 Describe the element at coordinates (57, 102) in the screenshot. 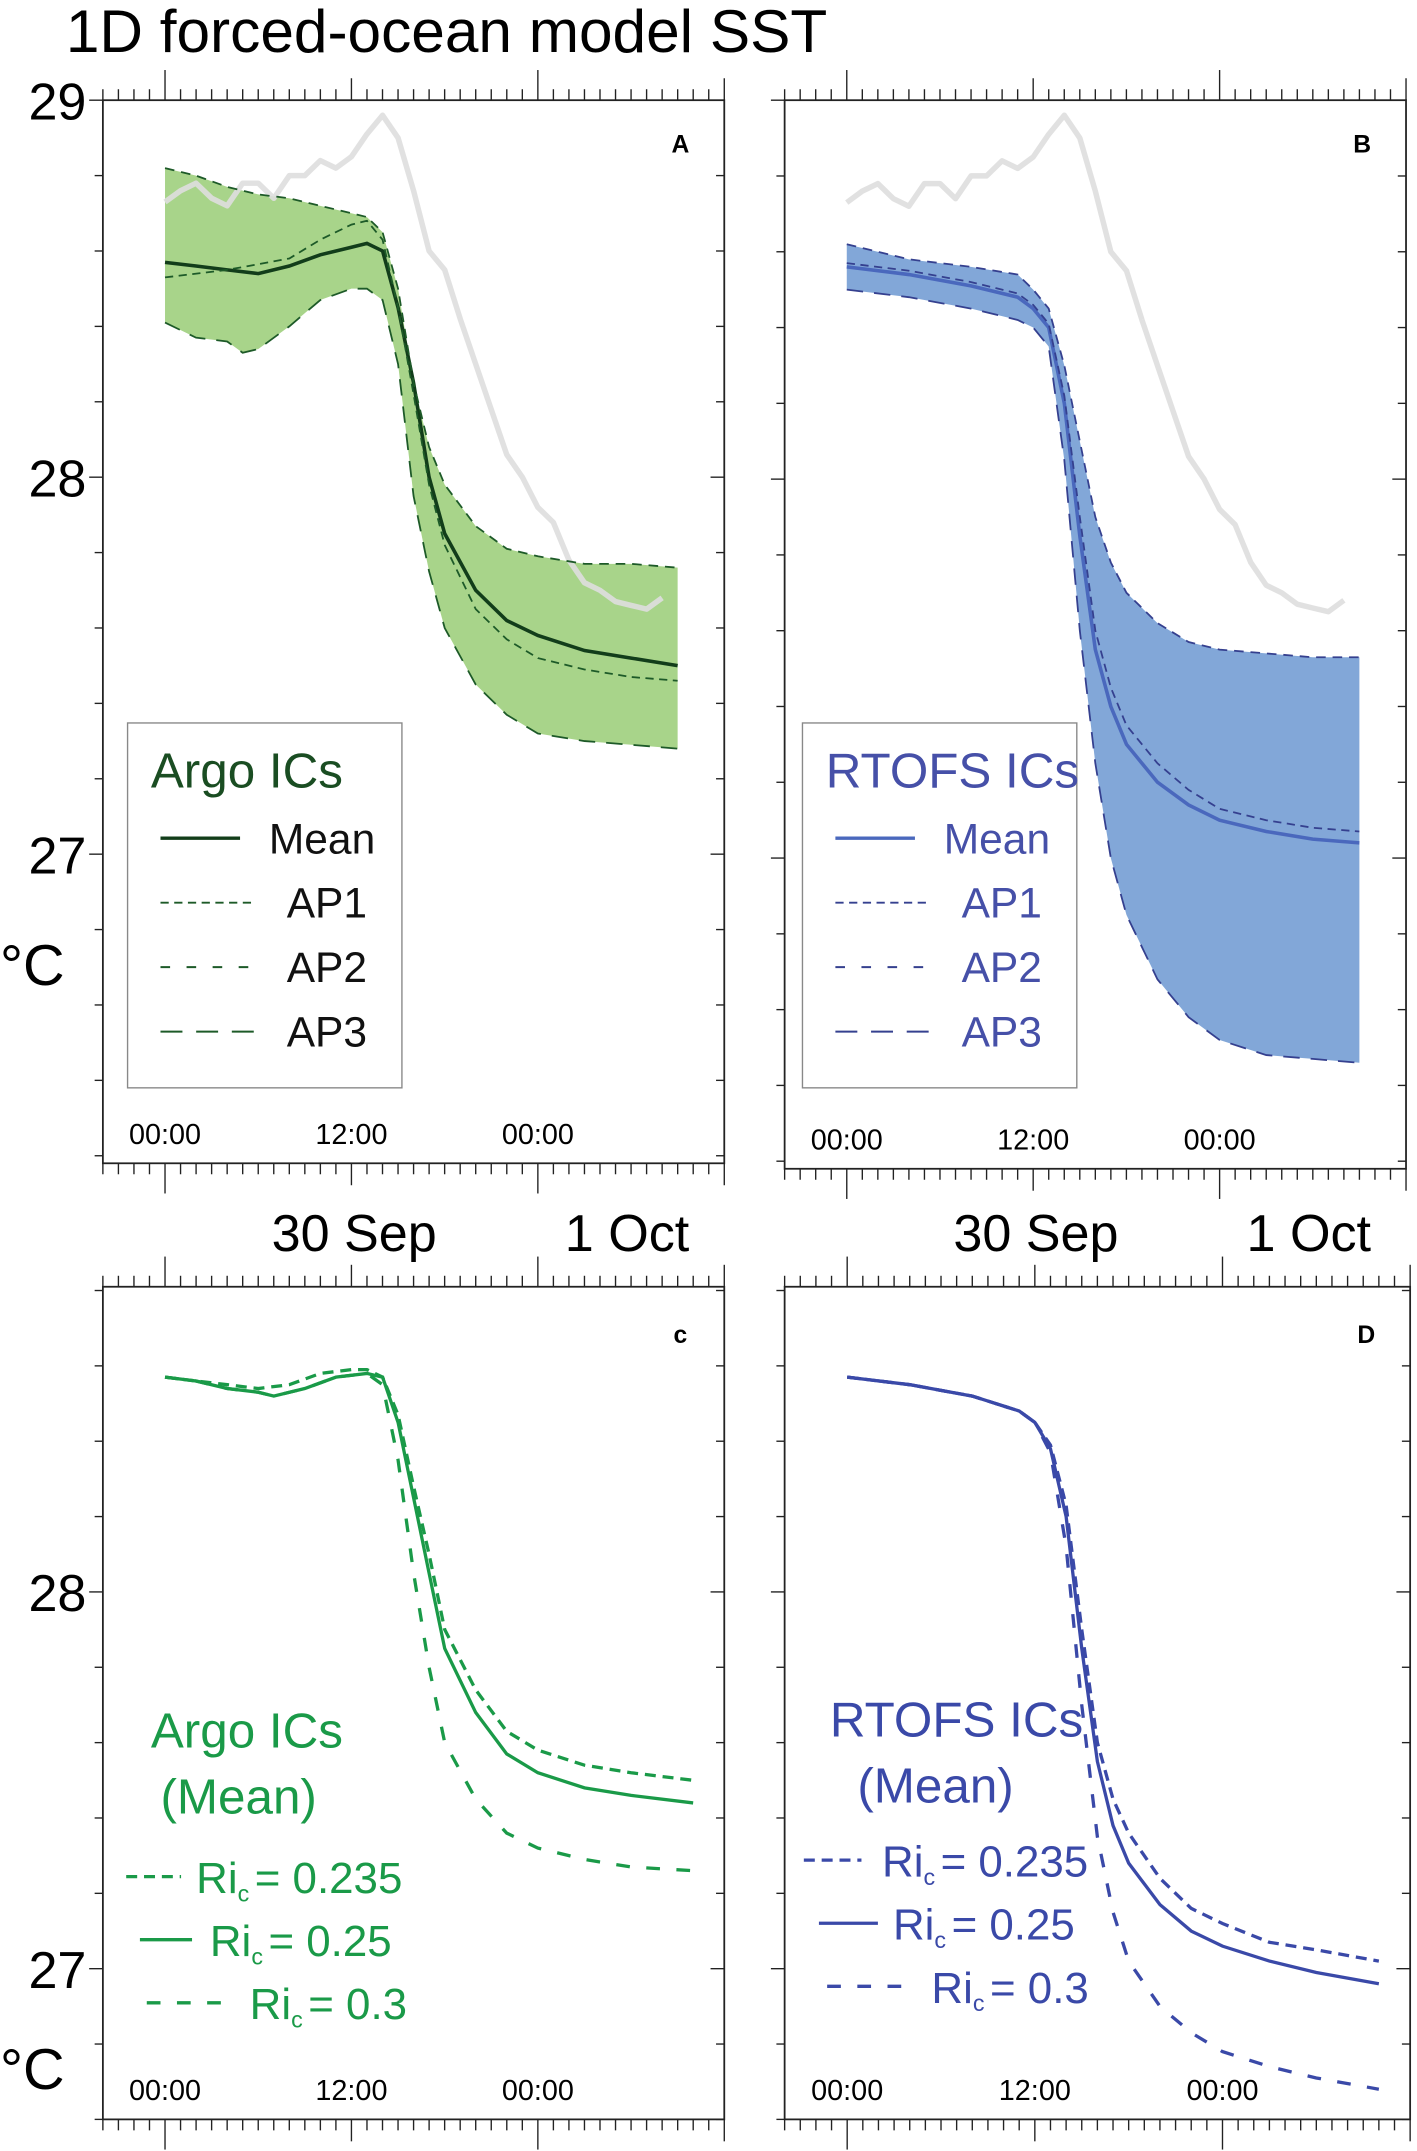

I see `y-tick-label: 29` at that location.